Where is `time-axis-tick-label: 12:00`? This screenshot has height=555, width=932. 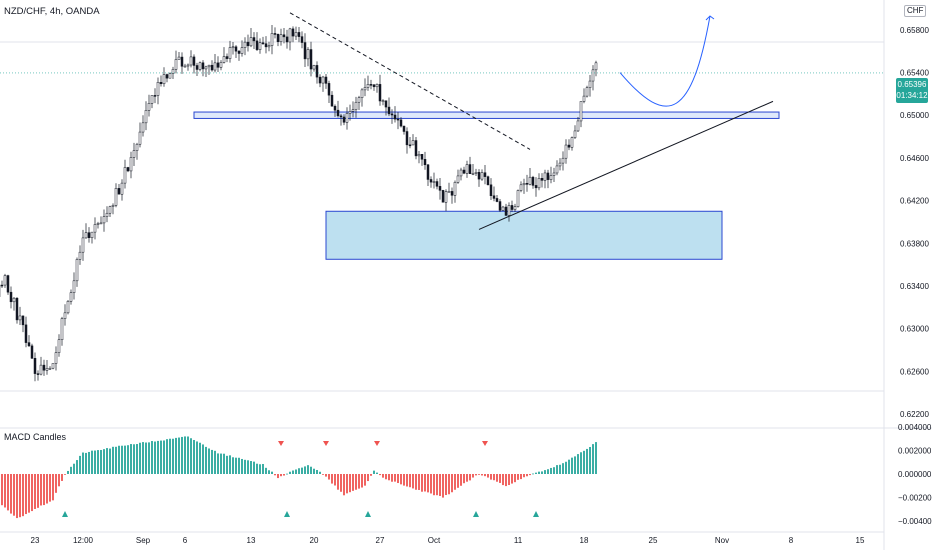 time-axis-tick-label: 12:00 is located at coordinates (83, 540).